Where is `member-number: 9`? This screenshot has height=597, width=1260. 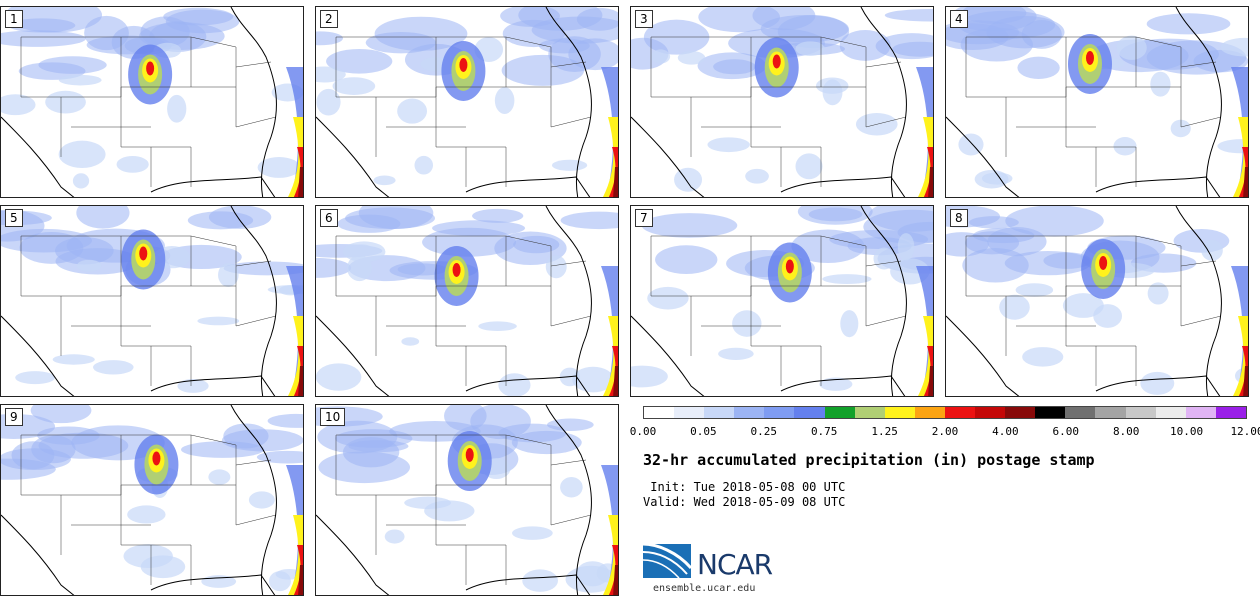
member-number: 9 is located at coordinates (14, 417).